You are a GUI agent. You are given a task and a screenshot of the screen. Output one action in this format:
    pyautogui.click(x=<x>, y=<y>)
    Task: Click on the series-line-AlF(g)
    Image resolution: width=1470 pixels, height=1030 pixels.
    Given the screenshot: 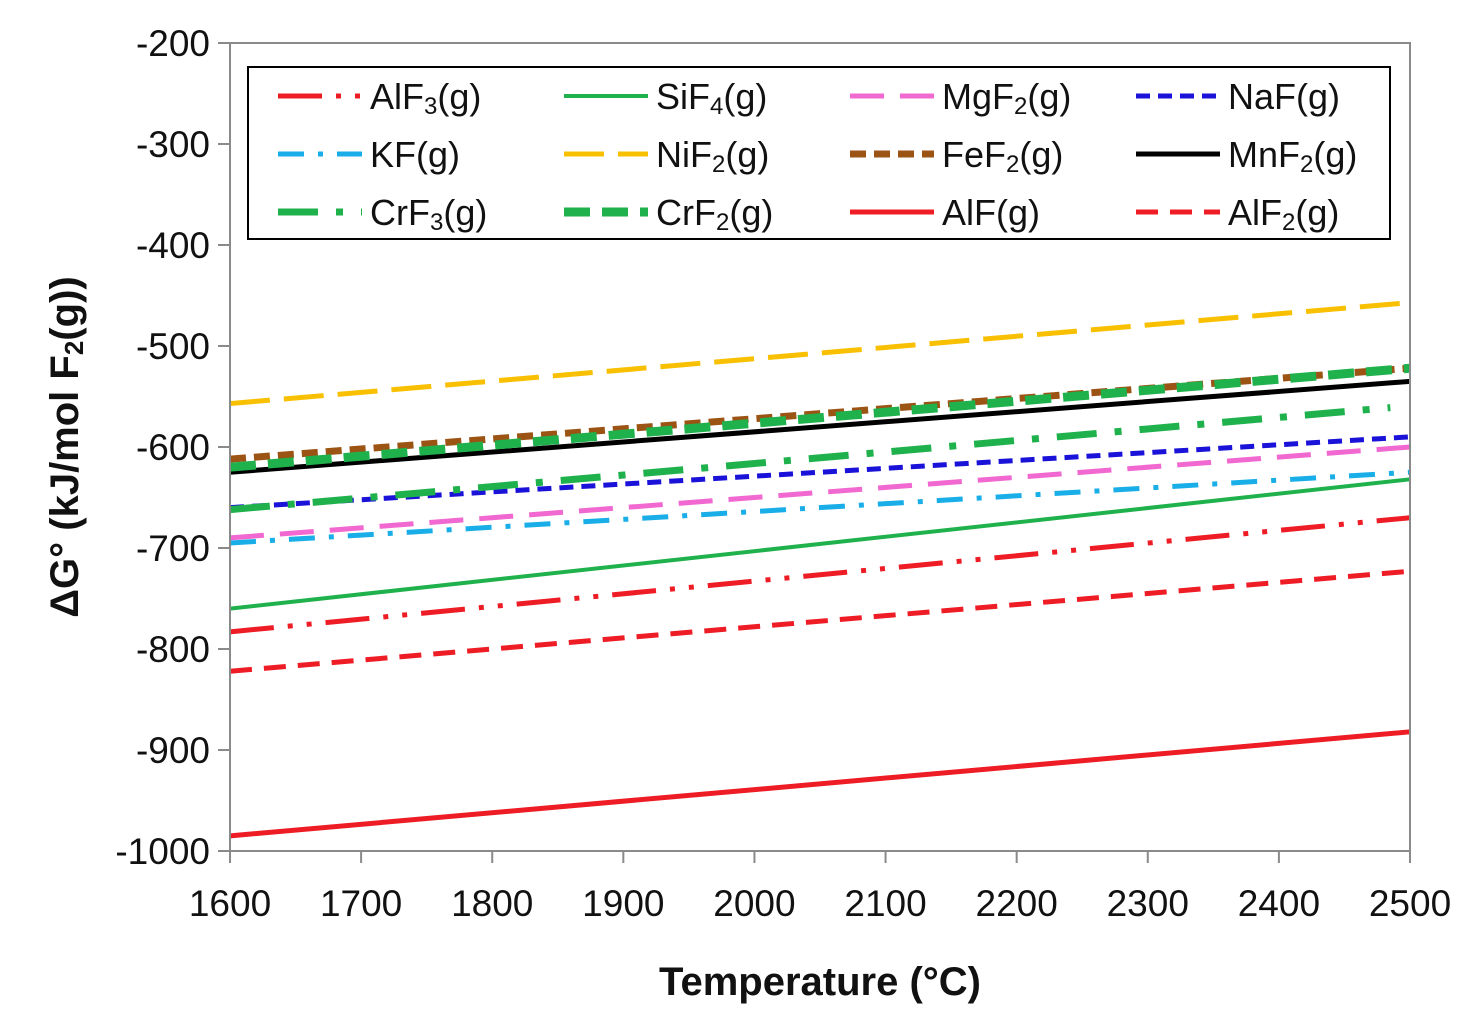 What is the action you would take?
    pyautogui.click(x=820, y=784)
    